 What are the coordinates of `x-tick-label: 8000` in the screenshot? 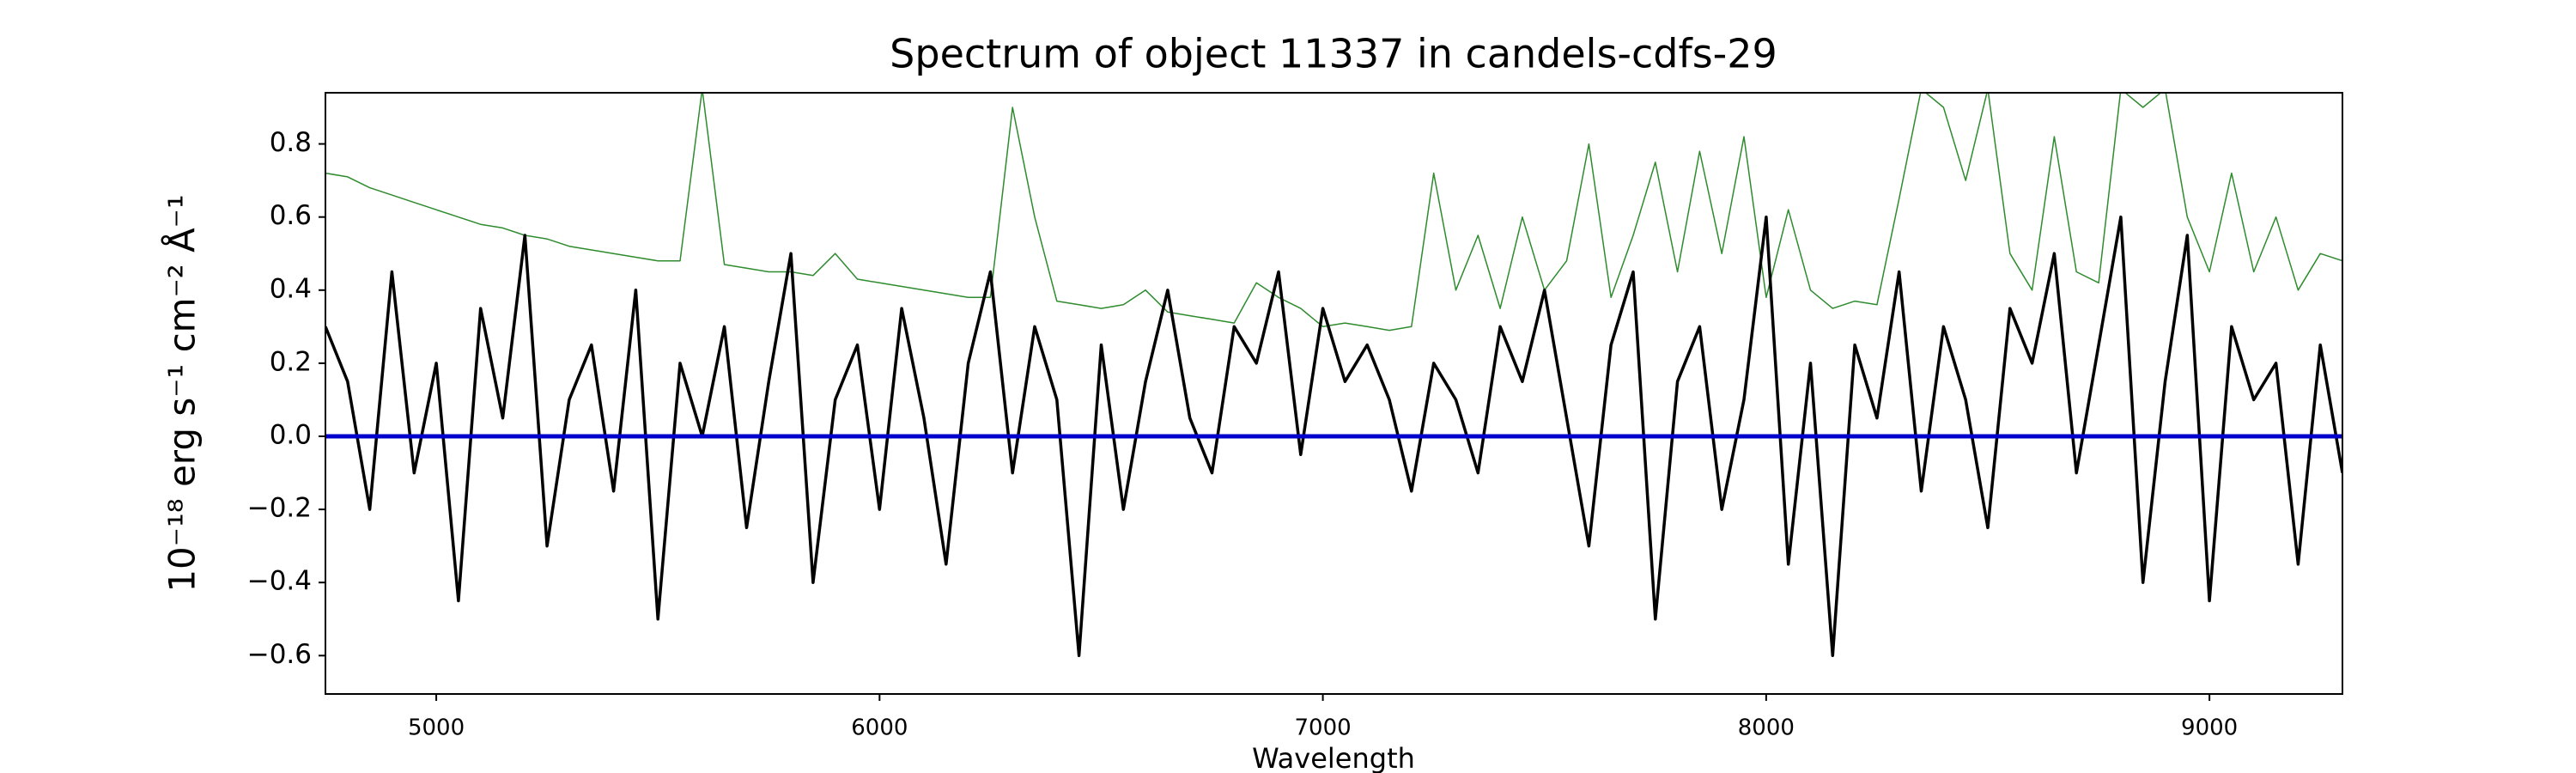 It's located at (1767, 728).